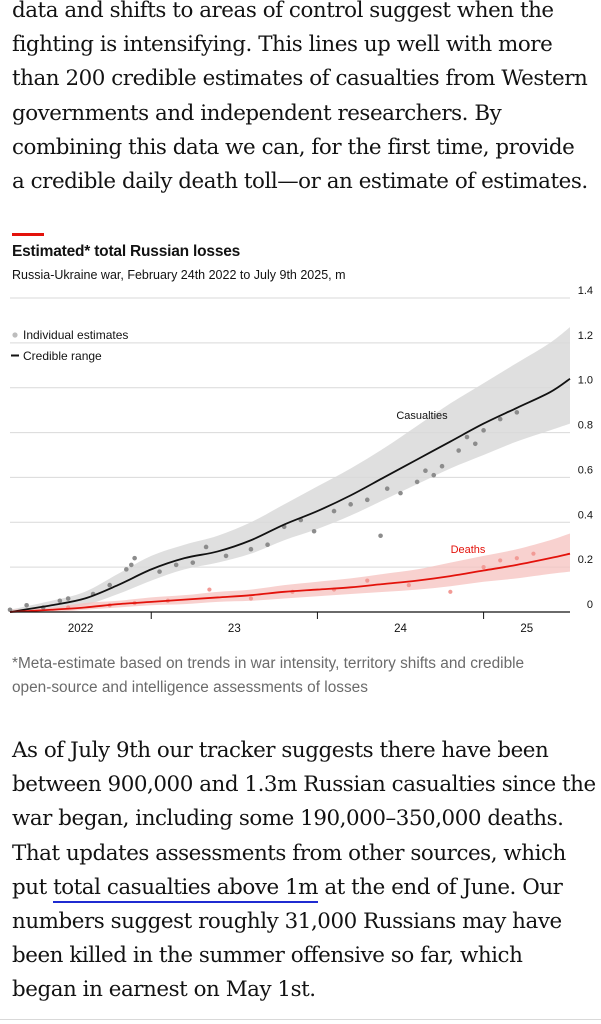 This screenshot has width=601, height=1024. What do you see at coordinates (585, 426) in the screenshot?
I see `y-tick-label: 0.8` at bounding box center [585, 426].